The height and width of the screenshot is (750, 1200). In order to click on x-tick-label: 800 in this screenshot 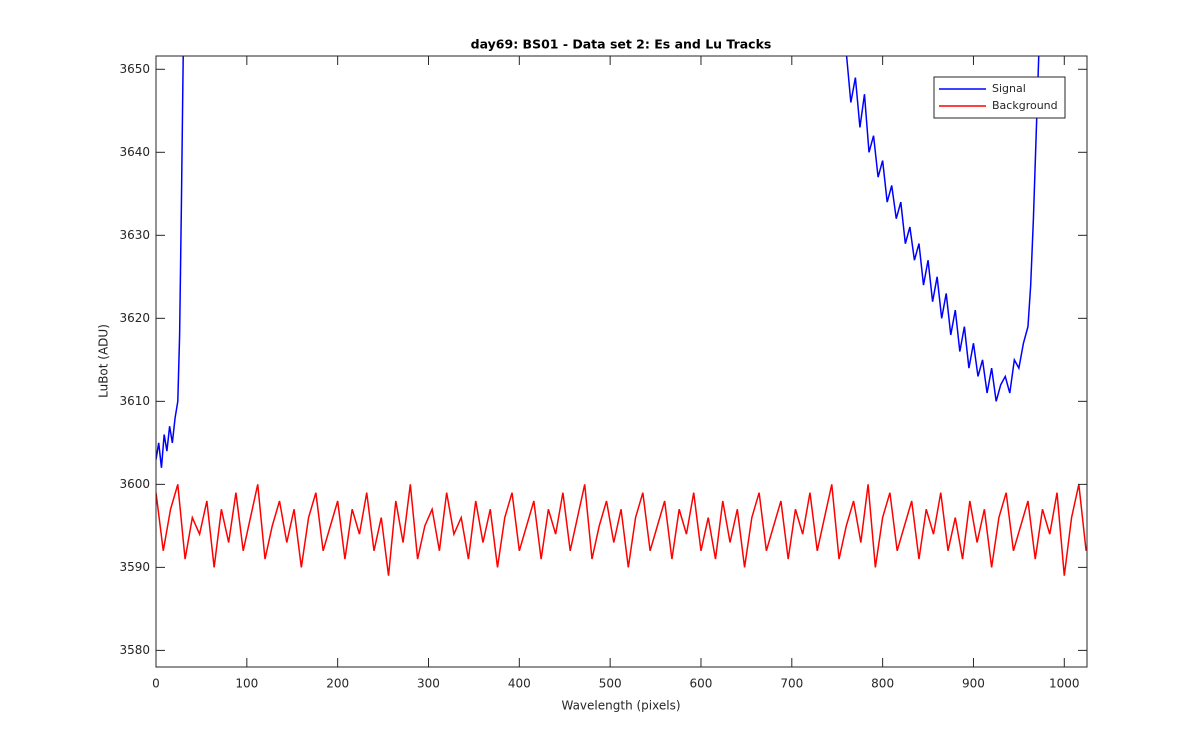, I will do `click(882, 684)`.